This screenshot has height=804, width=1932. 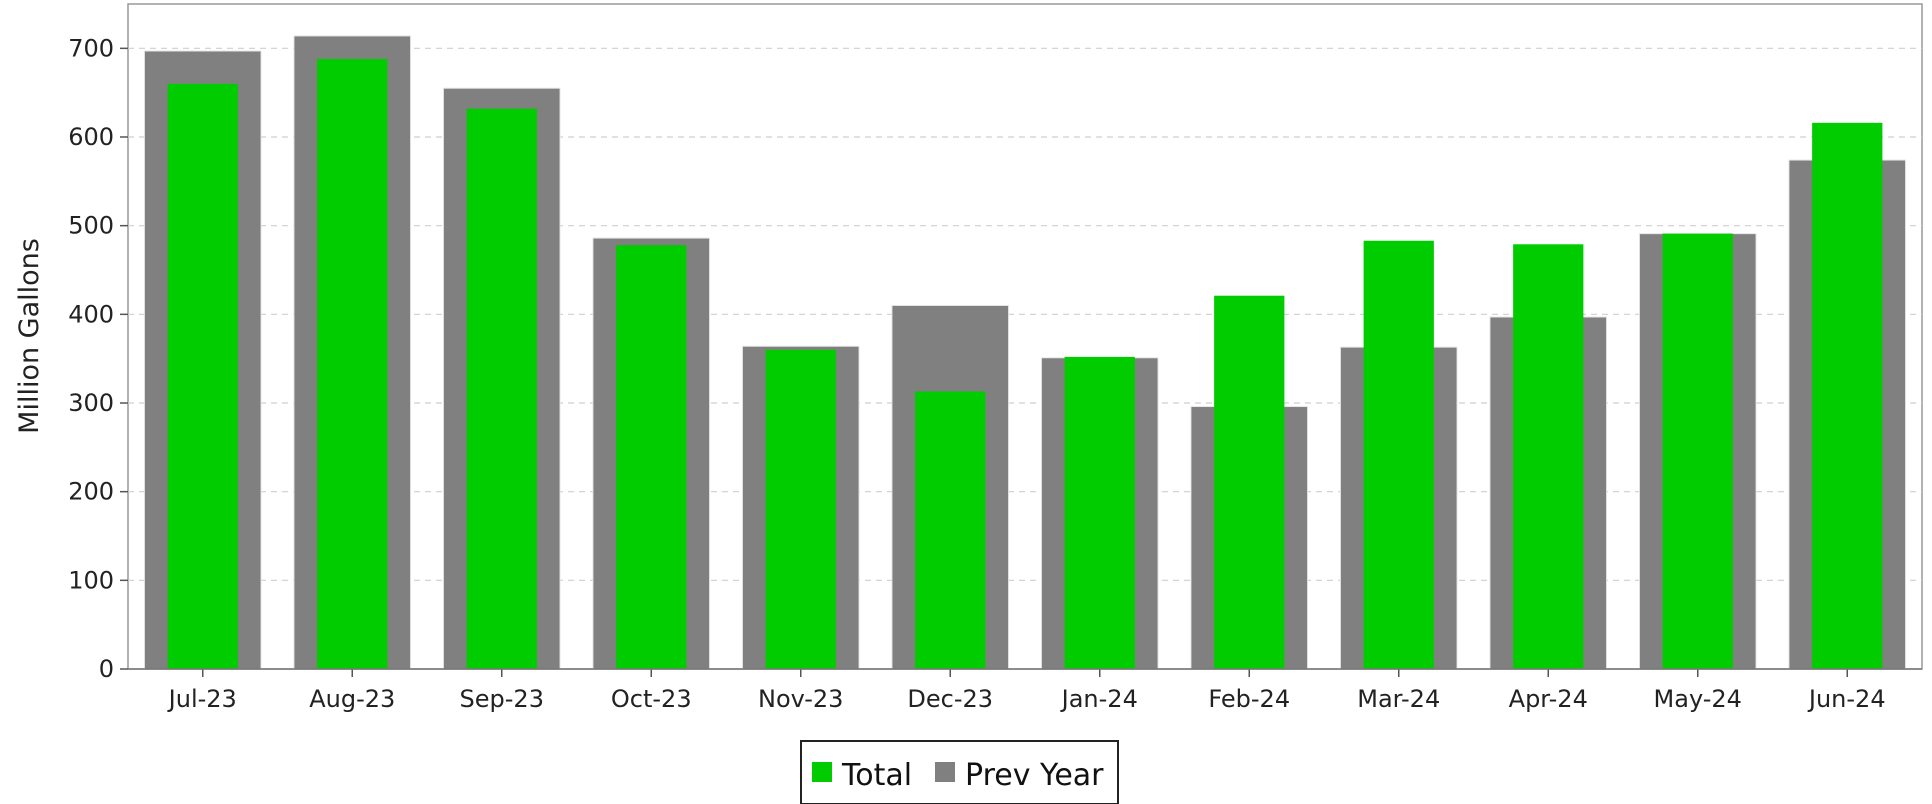 What do you see at coordinates (1698, 699) in the screenshot?
I see `x-tick-label: May-24` at bounding box center [1698, 699].